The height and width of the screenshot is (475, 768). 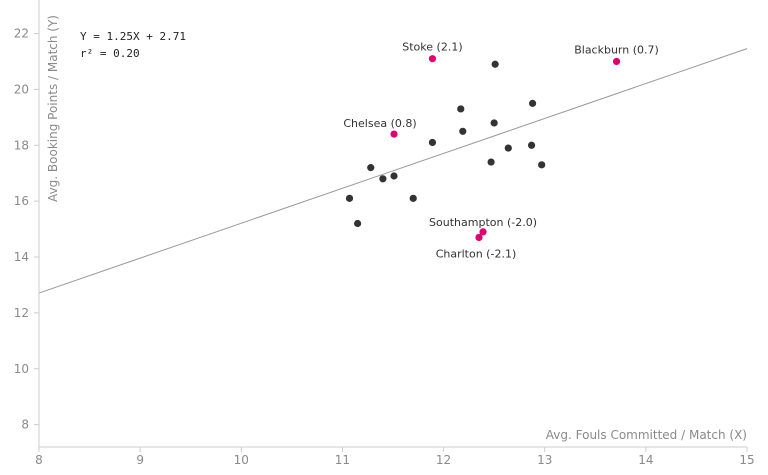 What do you see at coordinates (21, 89) in the screenshot?
I see `y-tick-label: 20` at bounding box center [21, 89].